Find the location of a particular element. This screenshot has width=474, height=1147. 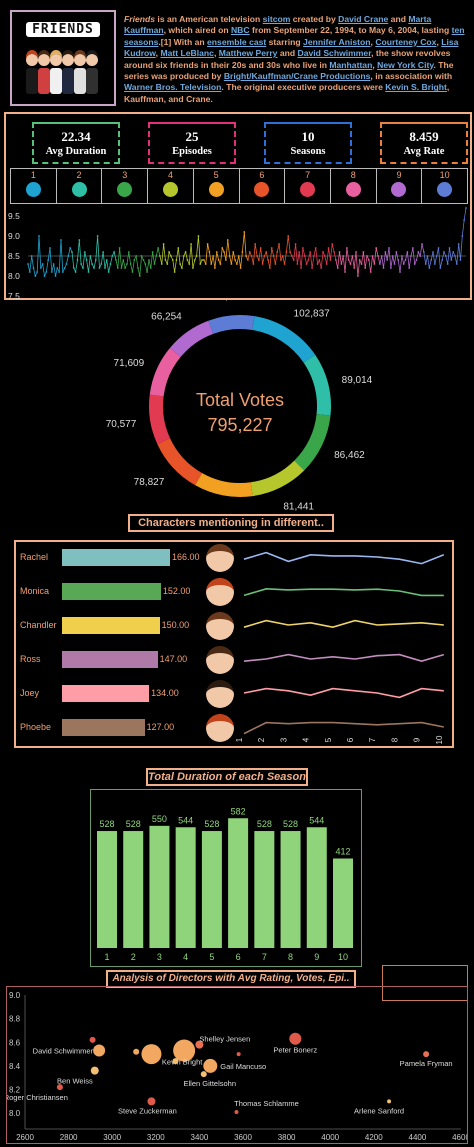

intro-link: Bright/Kauffman/Crane Productions is located at coordinates (297, 76).